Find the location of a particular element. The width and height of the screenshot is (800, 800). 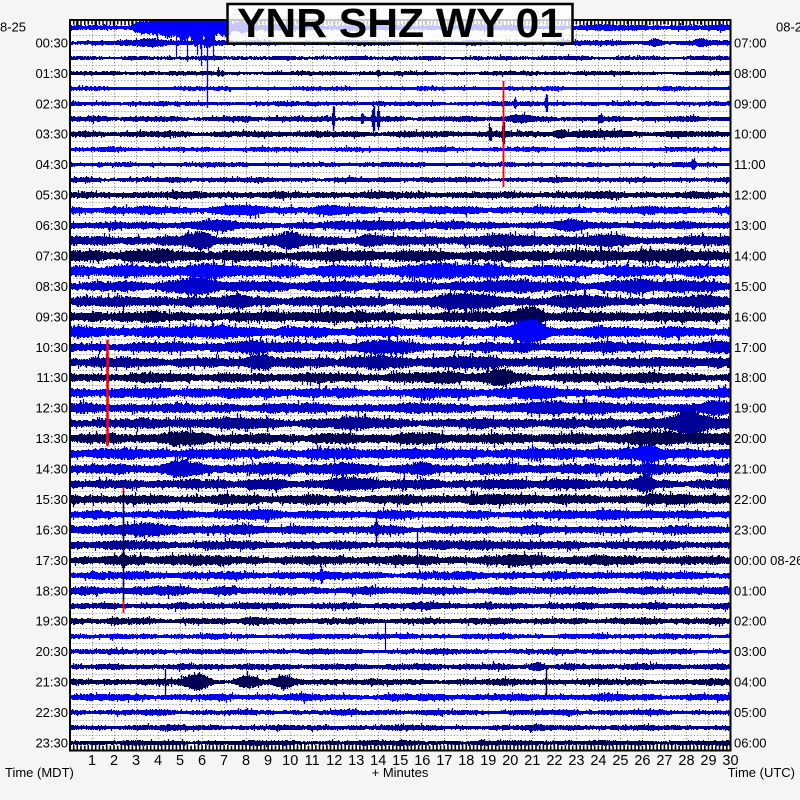

svg-text: 24 is located at coordinates (598, 761).